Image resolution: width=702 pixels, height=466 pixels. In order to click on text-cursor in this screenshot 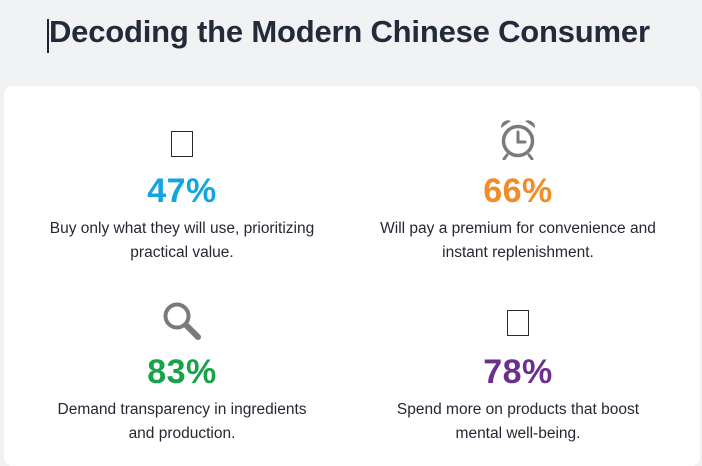, I will do `click(48, 36)`.